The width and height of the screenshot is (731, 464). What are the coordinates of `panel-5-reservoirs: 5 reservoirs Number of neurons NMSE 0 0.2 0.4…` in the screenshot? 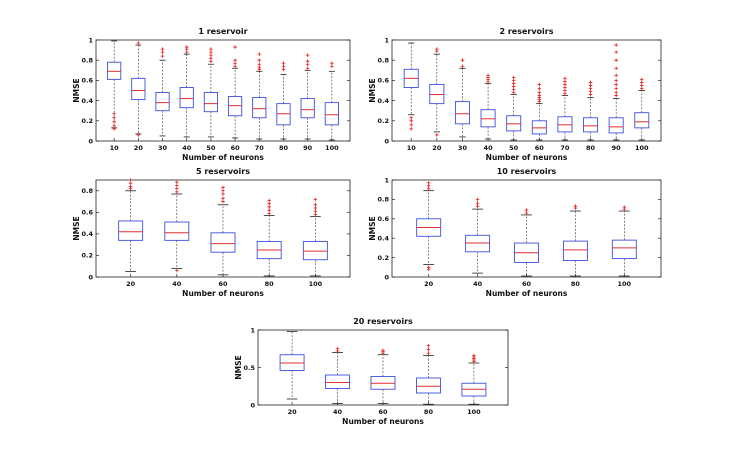 It's located at (211, 232).